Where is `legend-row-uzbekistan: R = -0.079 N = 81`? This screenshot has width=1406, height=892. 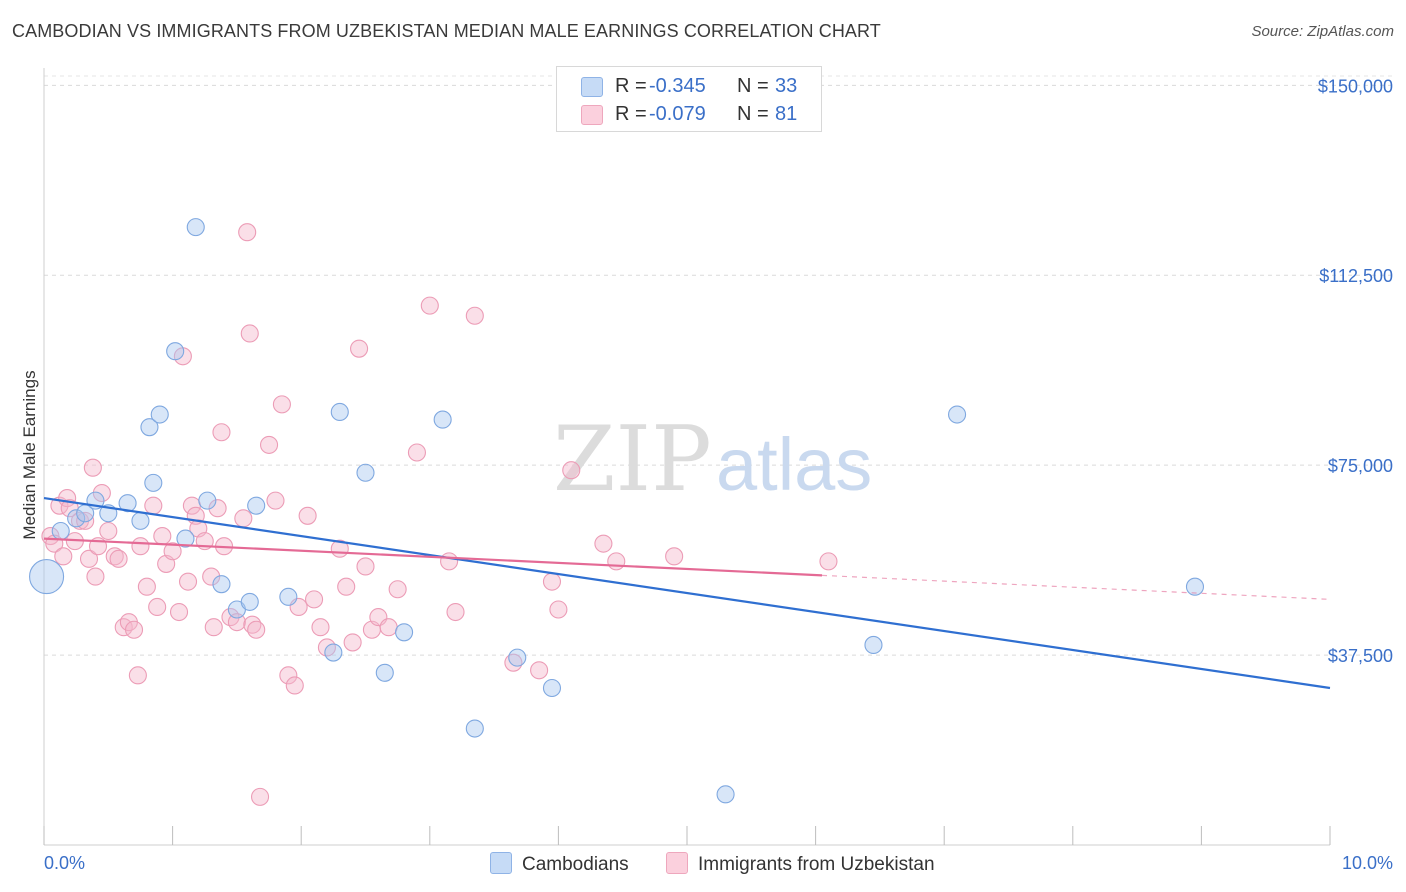
legend-row-uzbekistan: R = -0.079 N = 81 is located at coordinates (689, 115).